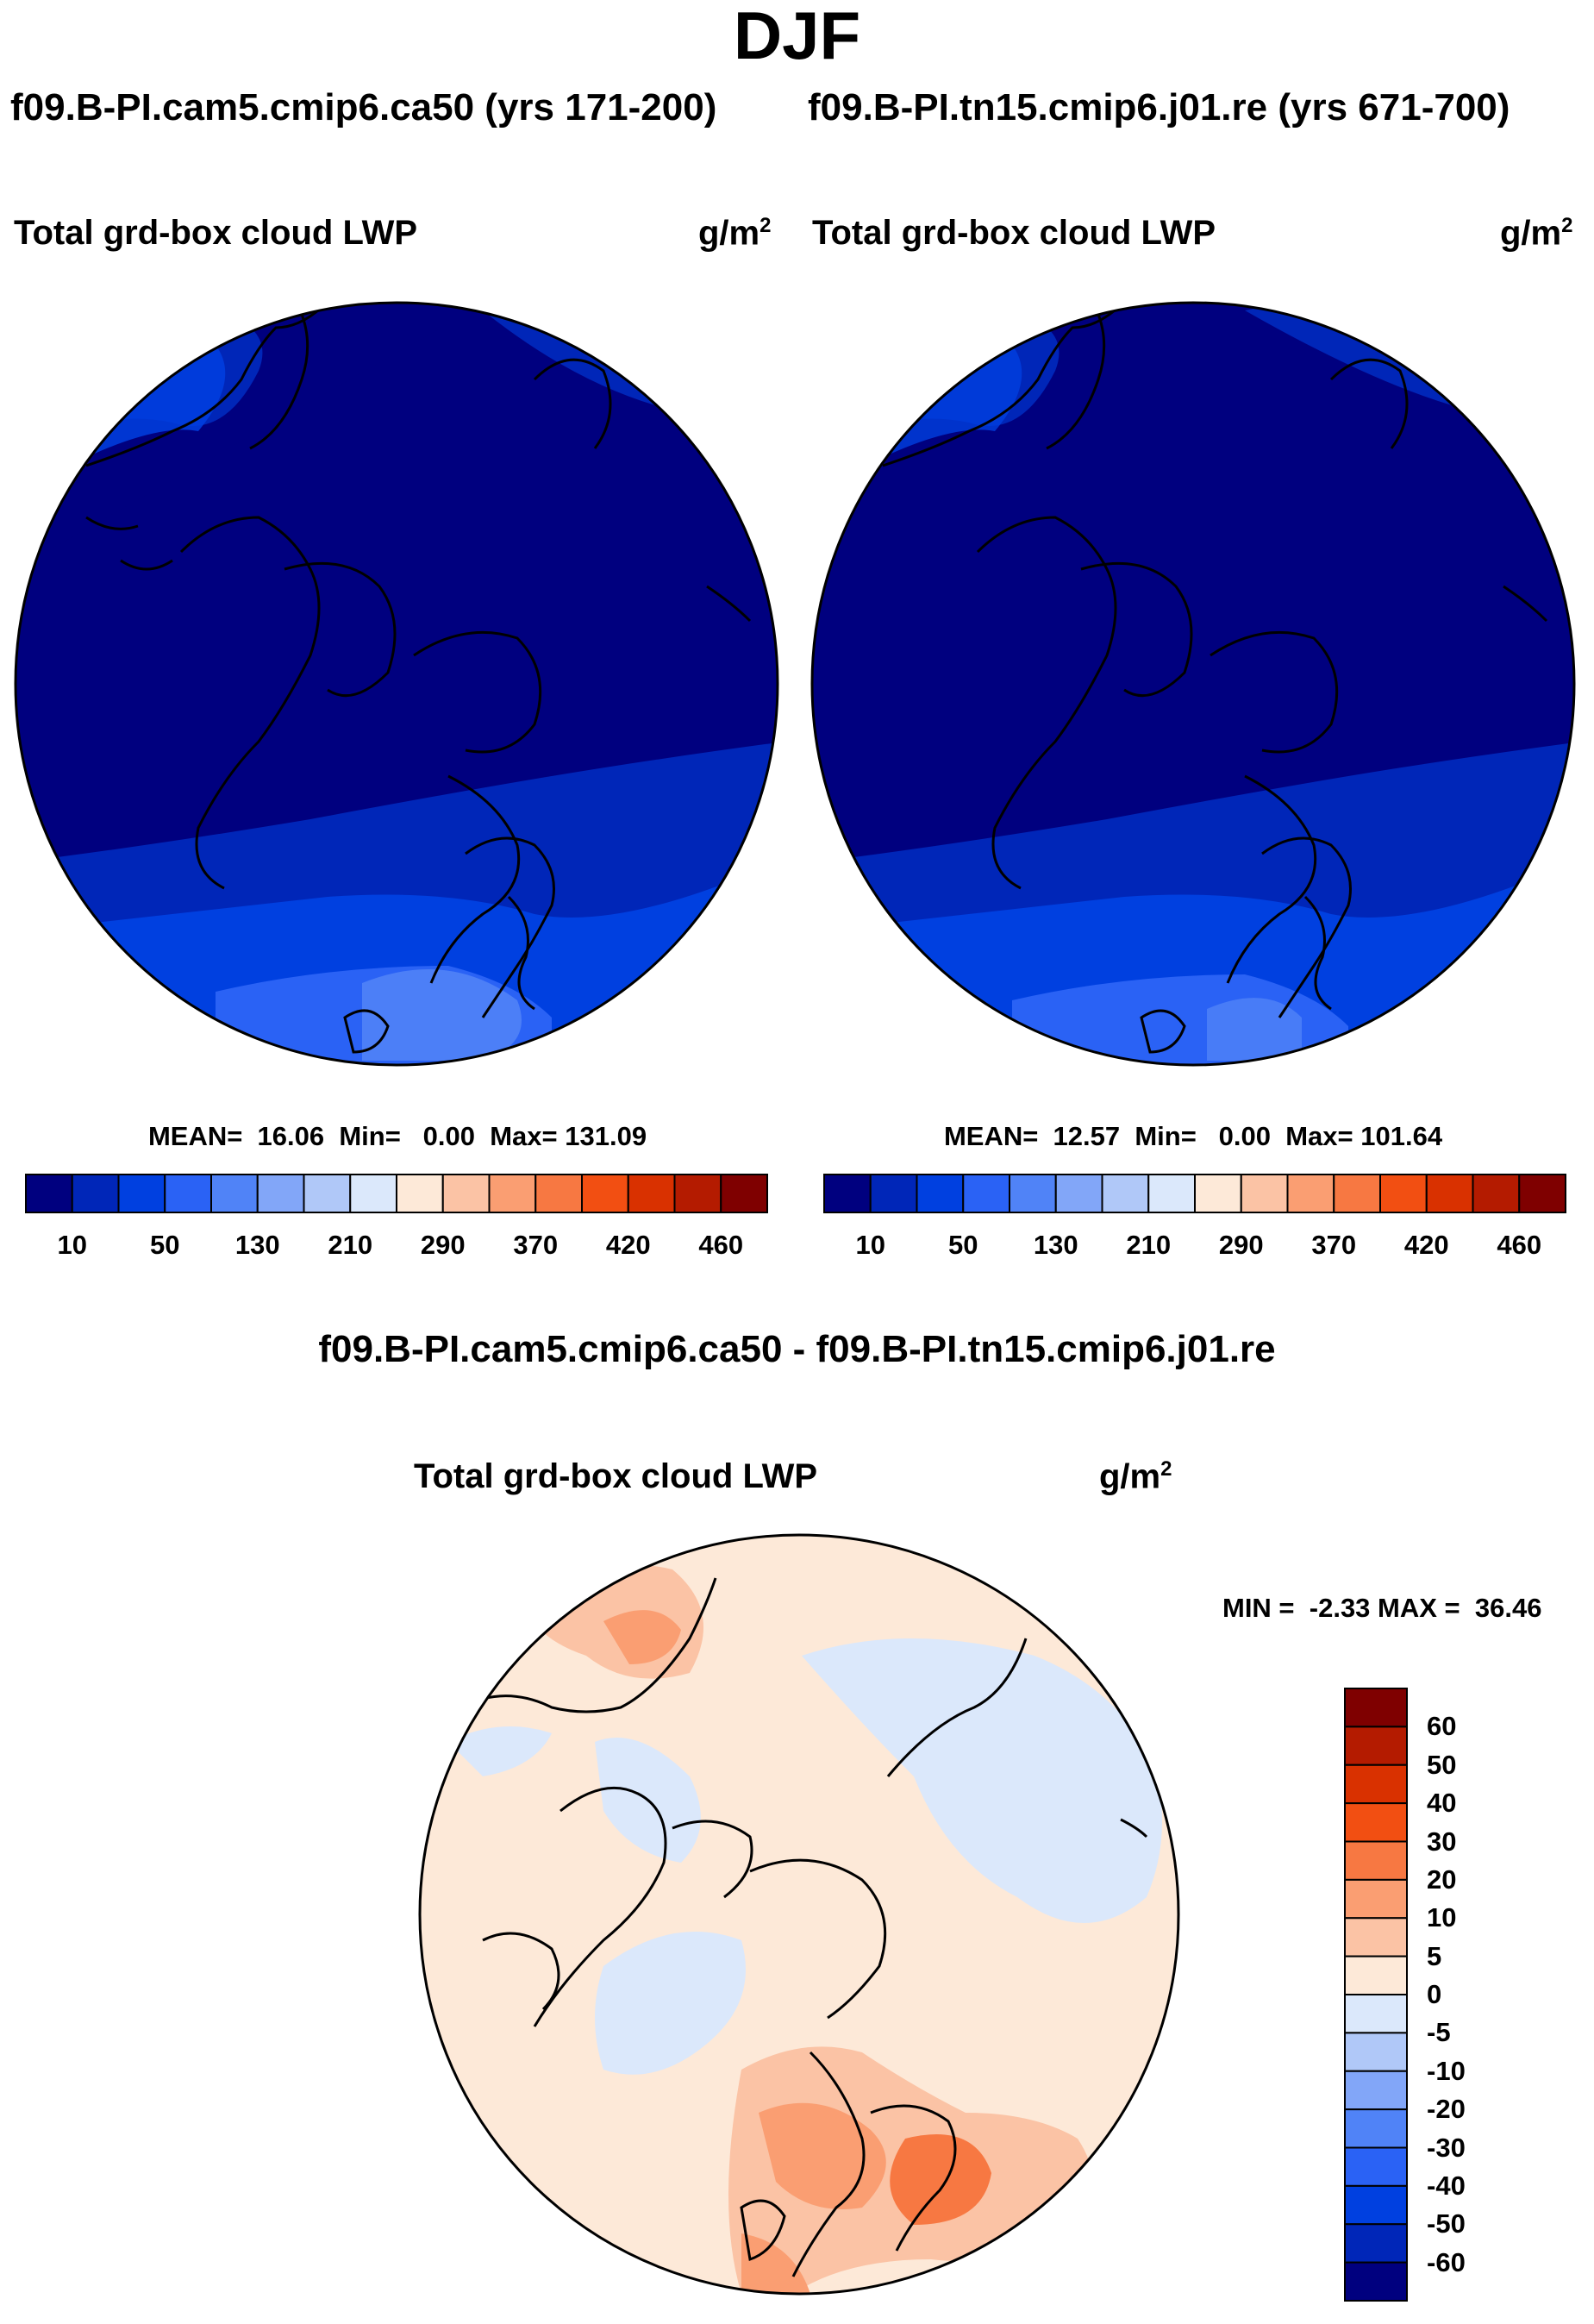 This screenshot has height=2324, width=1594. What do you see at coordinates (1435, 1955) in the screenshot?
I see `colorbar-tick-label: 5` at bounding box center [1435, 1955].